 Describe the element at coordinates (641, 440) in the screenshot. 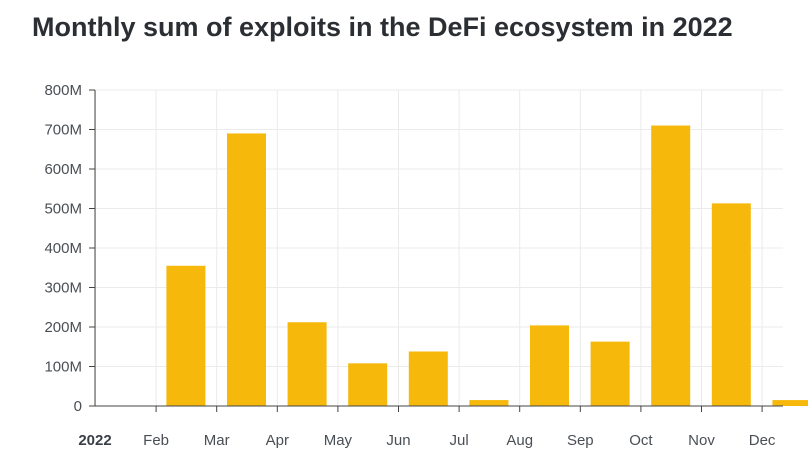

I see `x-tick-label: Oct` at that location.